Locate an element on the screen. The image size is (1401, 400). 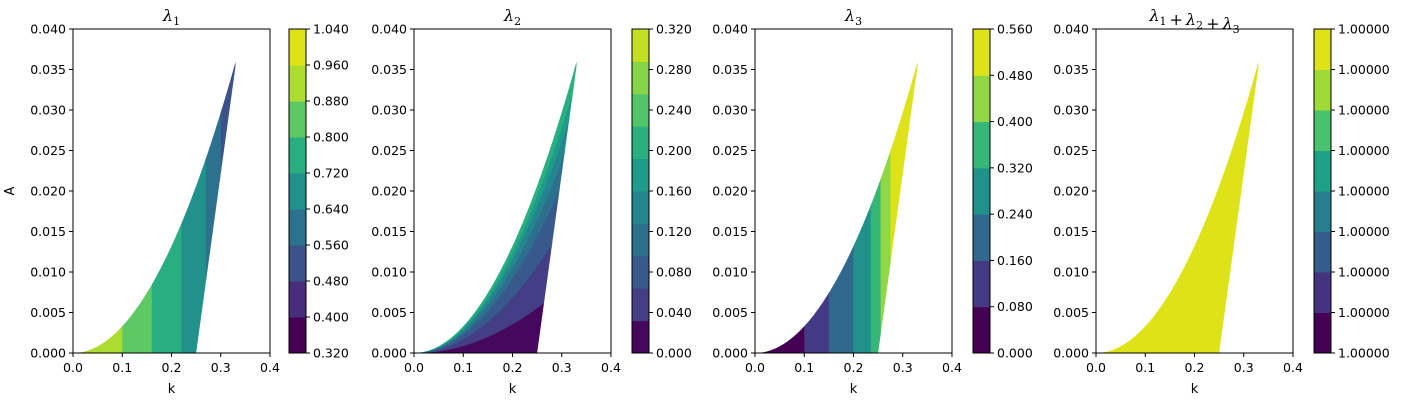
colorbar-tick-label: 0.280 is located at coordinates (674, 69).